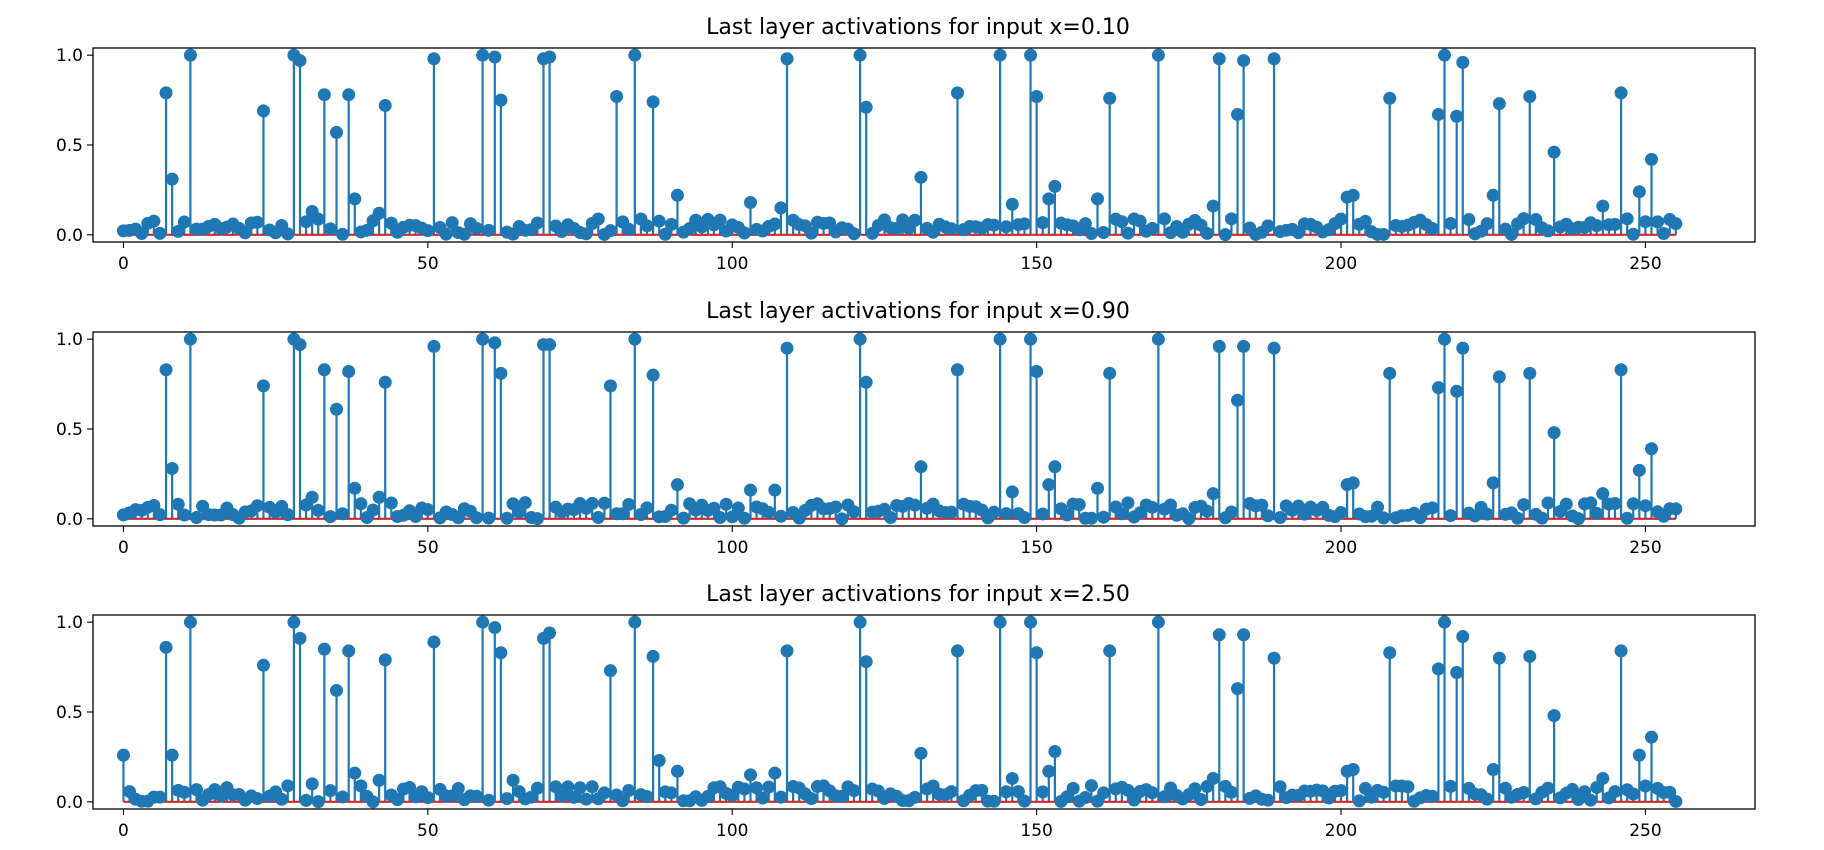  I want to click on x-tick-label: 100, so click(732, 831).